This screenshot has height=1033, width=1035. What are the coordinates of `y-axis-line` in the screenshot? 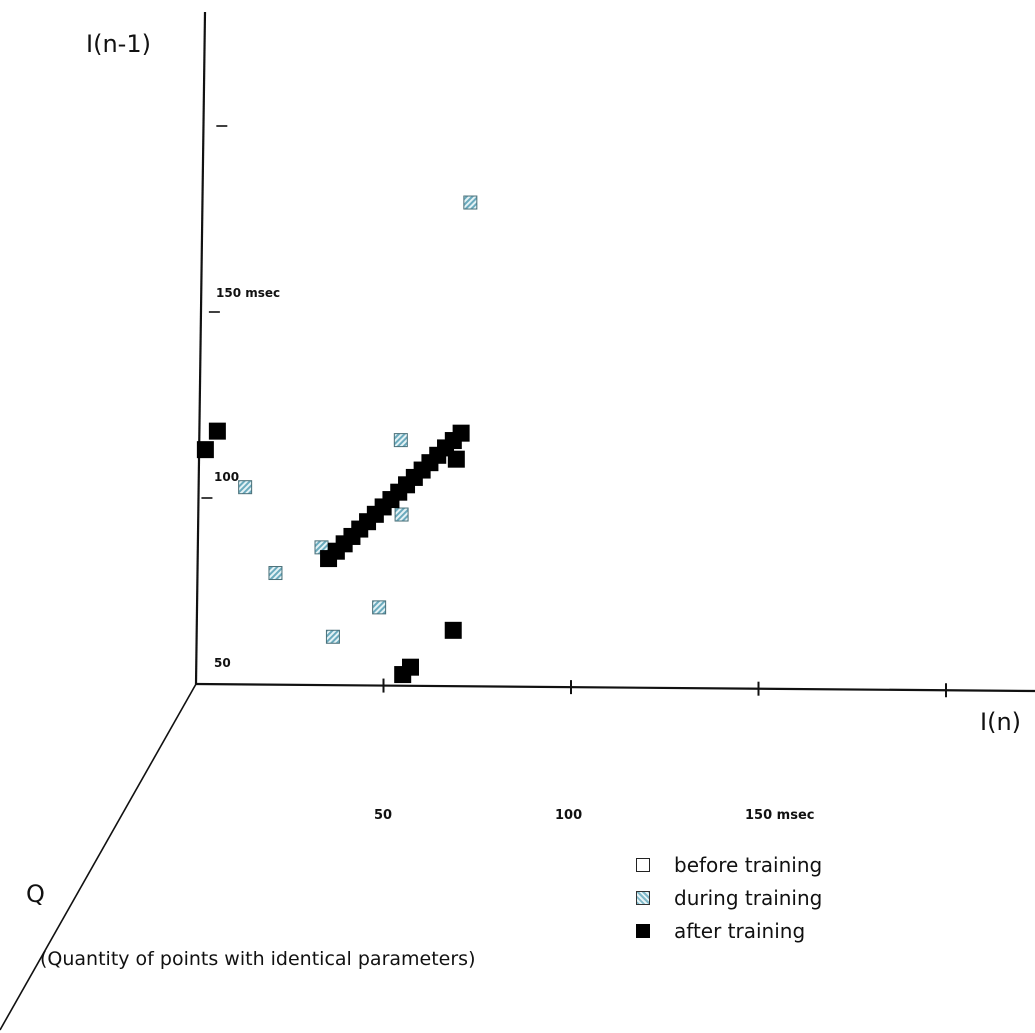 It's located at (200, 348).